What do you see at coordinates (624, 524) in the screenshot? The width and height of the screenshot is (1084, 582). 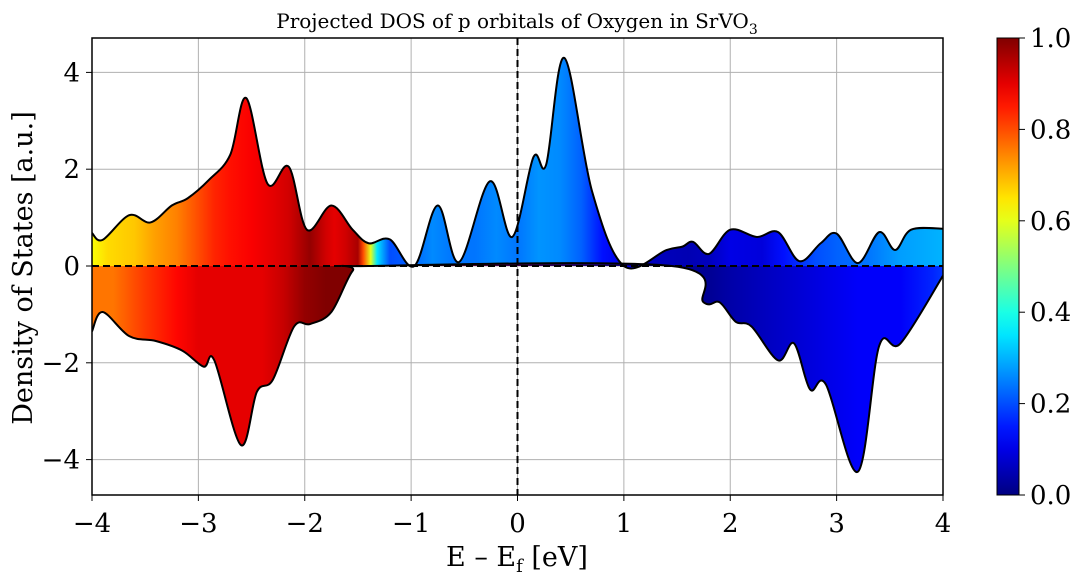 I see `x-tick-label: 1` at bounding box center [624, 524].